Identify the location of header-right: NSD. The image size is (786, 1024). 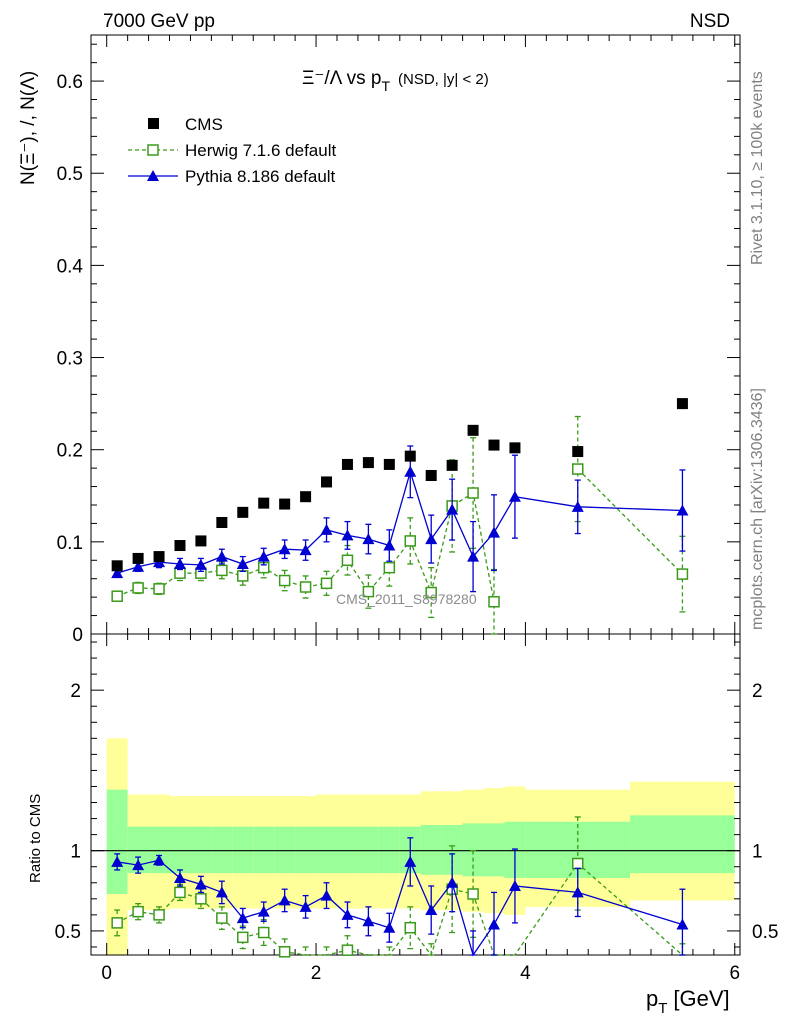
(710, 21).